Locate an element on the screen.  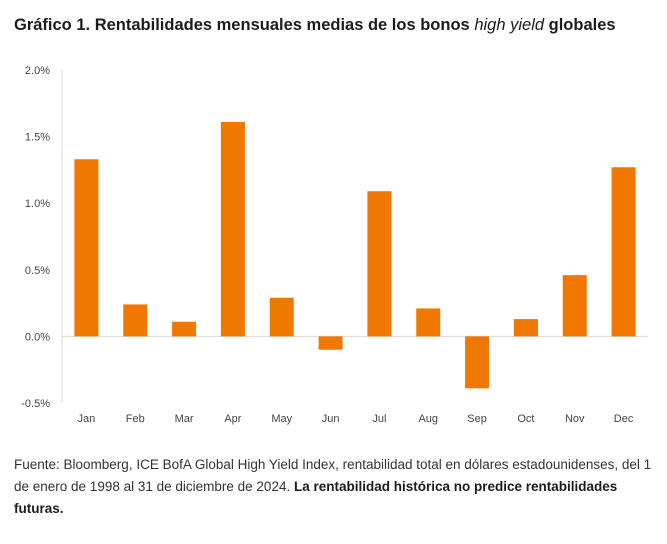
x-tick-label: Apr is located at coordinates (232, 419).